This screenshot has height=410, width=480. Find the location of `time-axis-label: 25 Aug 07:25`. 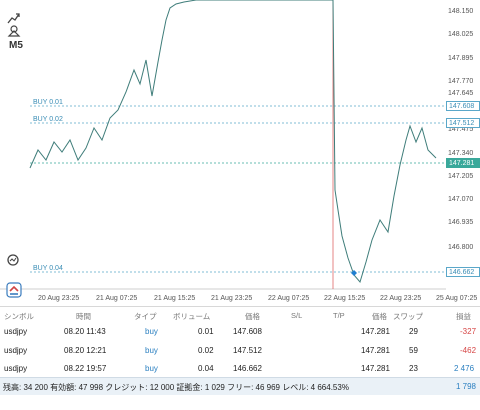

time-axis-label: 25 Aug 07:25 is located at coordinates (457, 298).